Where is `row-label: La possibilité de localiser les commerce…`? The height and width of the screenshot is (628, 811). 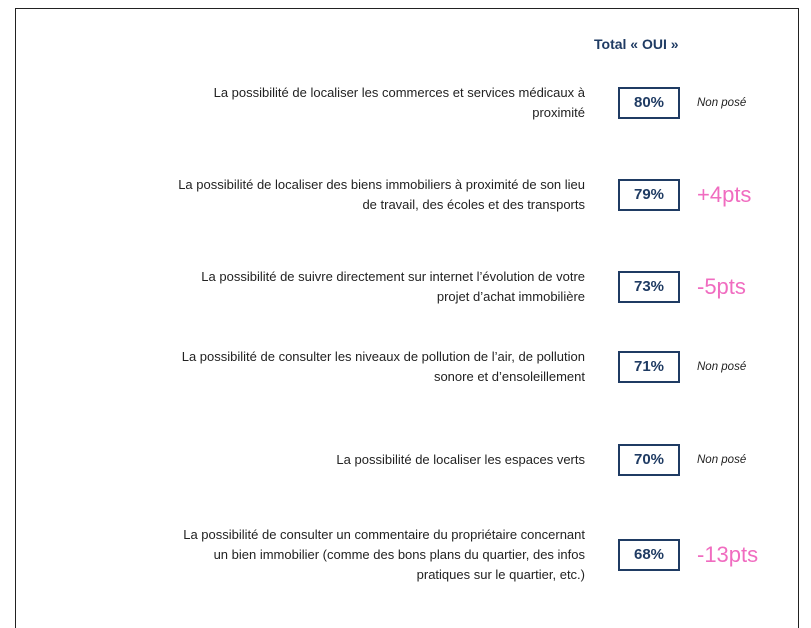
row-label: La possibilité de localiser les commerce… is located at coordinates (399, 103).